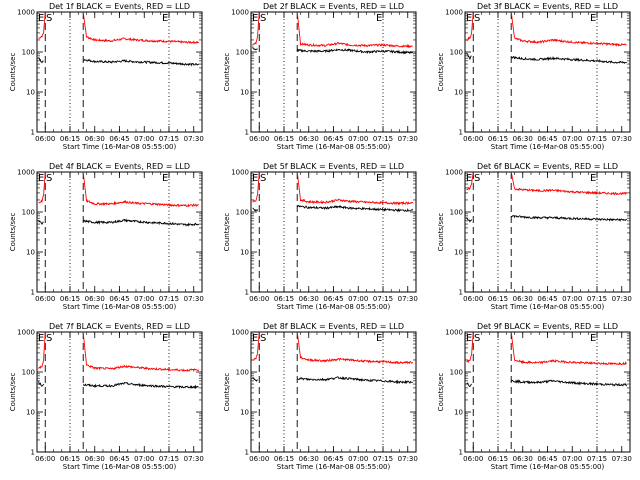  I want to click on x-axis-label: Start Time (16-Mar-08 05:55:00), so click(334, 147).